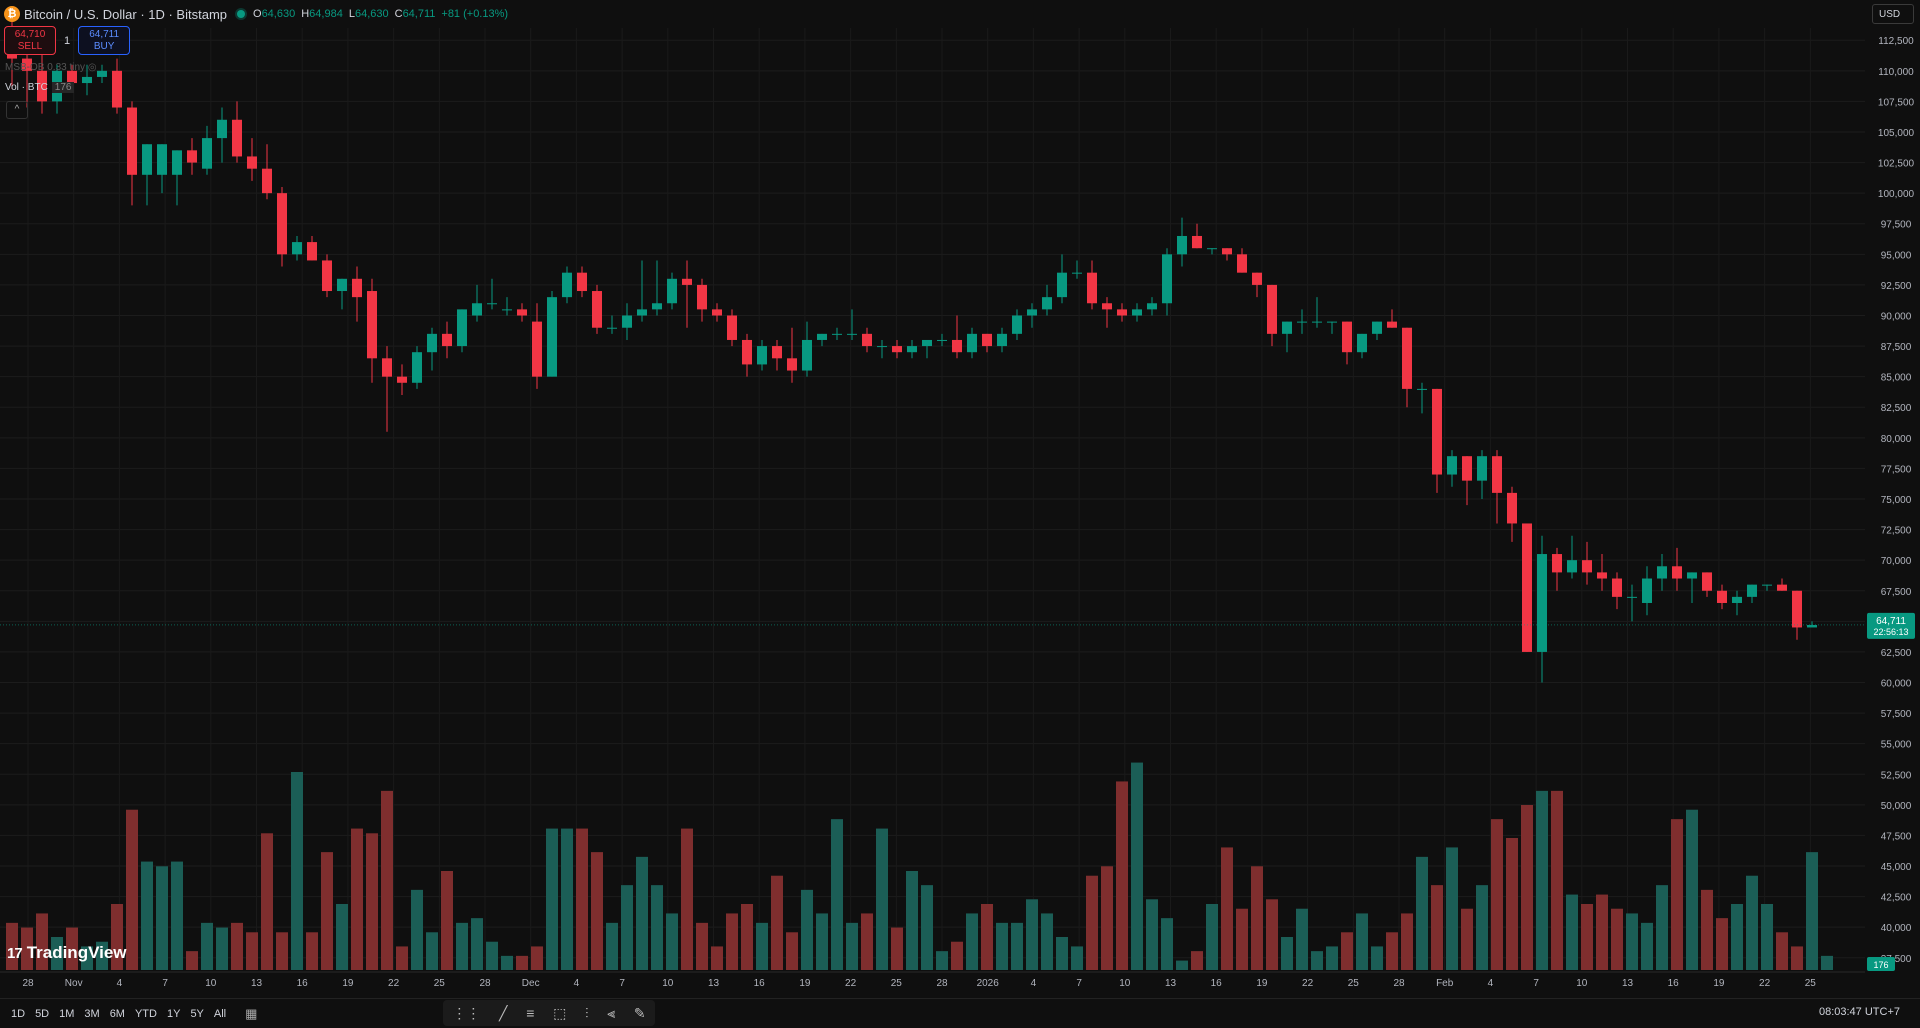 Image resolution: width=1920 pixels, height=1028 pixels. I want to click on price-tick-label: 80,000, so click(1896, 439).